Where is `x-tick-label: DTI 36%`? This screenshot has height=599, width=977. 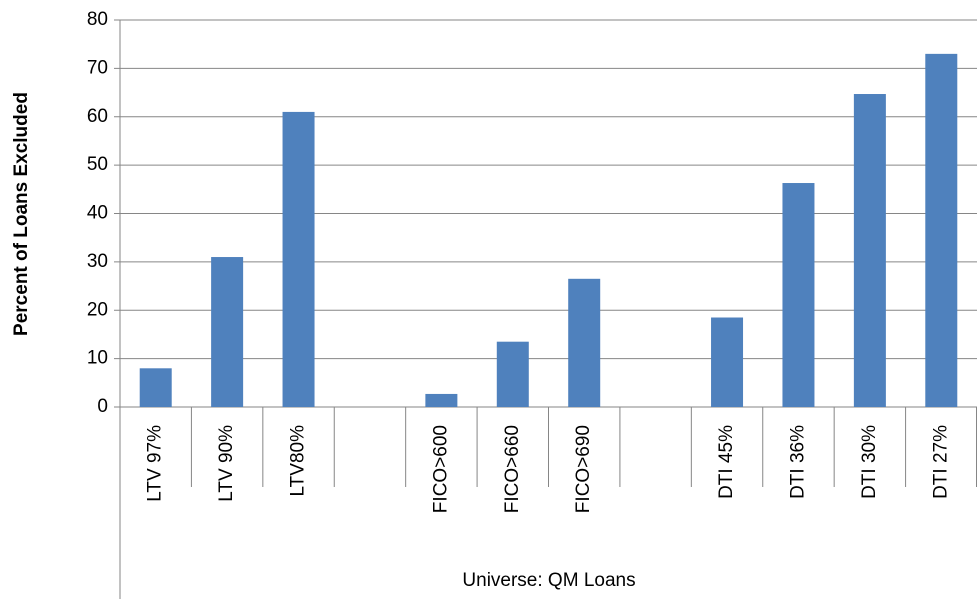 x-tick-label: DTI 36% is located at coordinates (797, 462).